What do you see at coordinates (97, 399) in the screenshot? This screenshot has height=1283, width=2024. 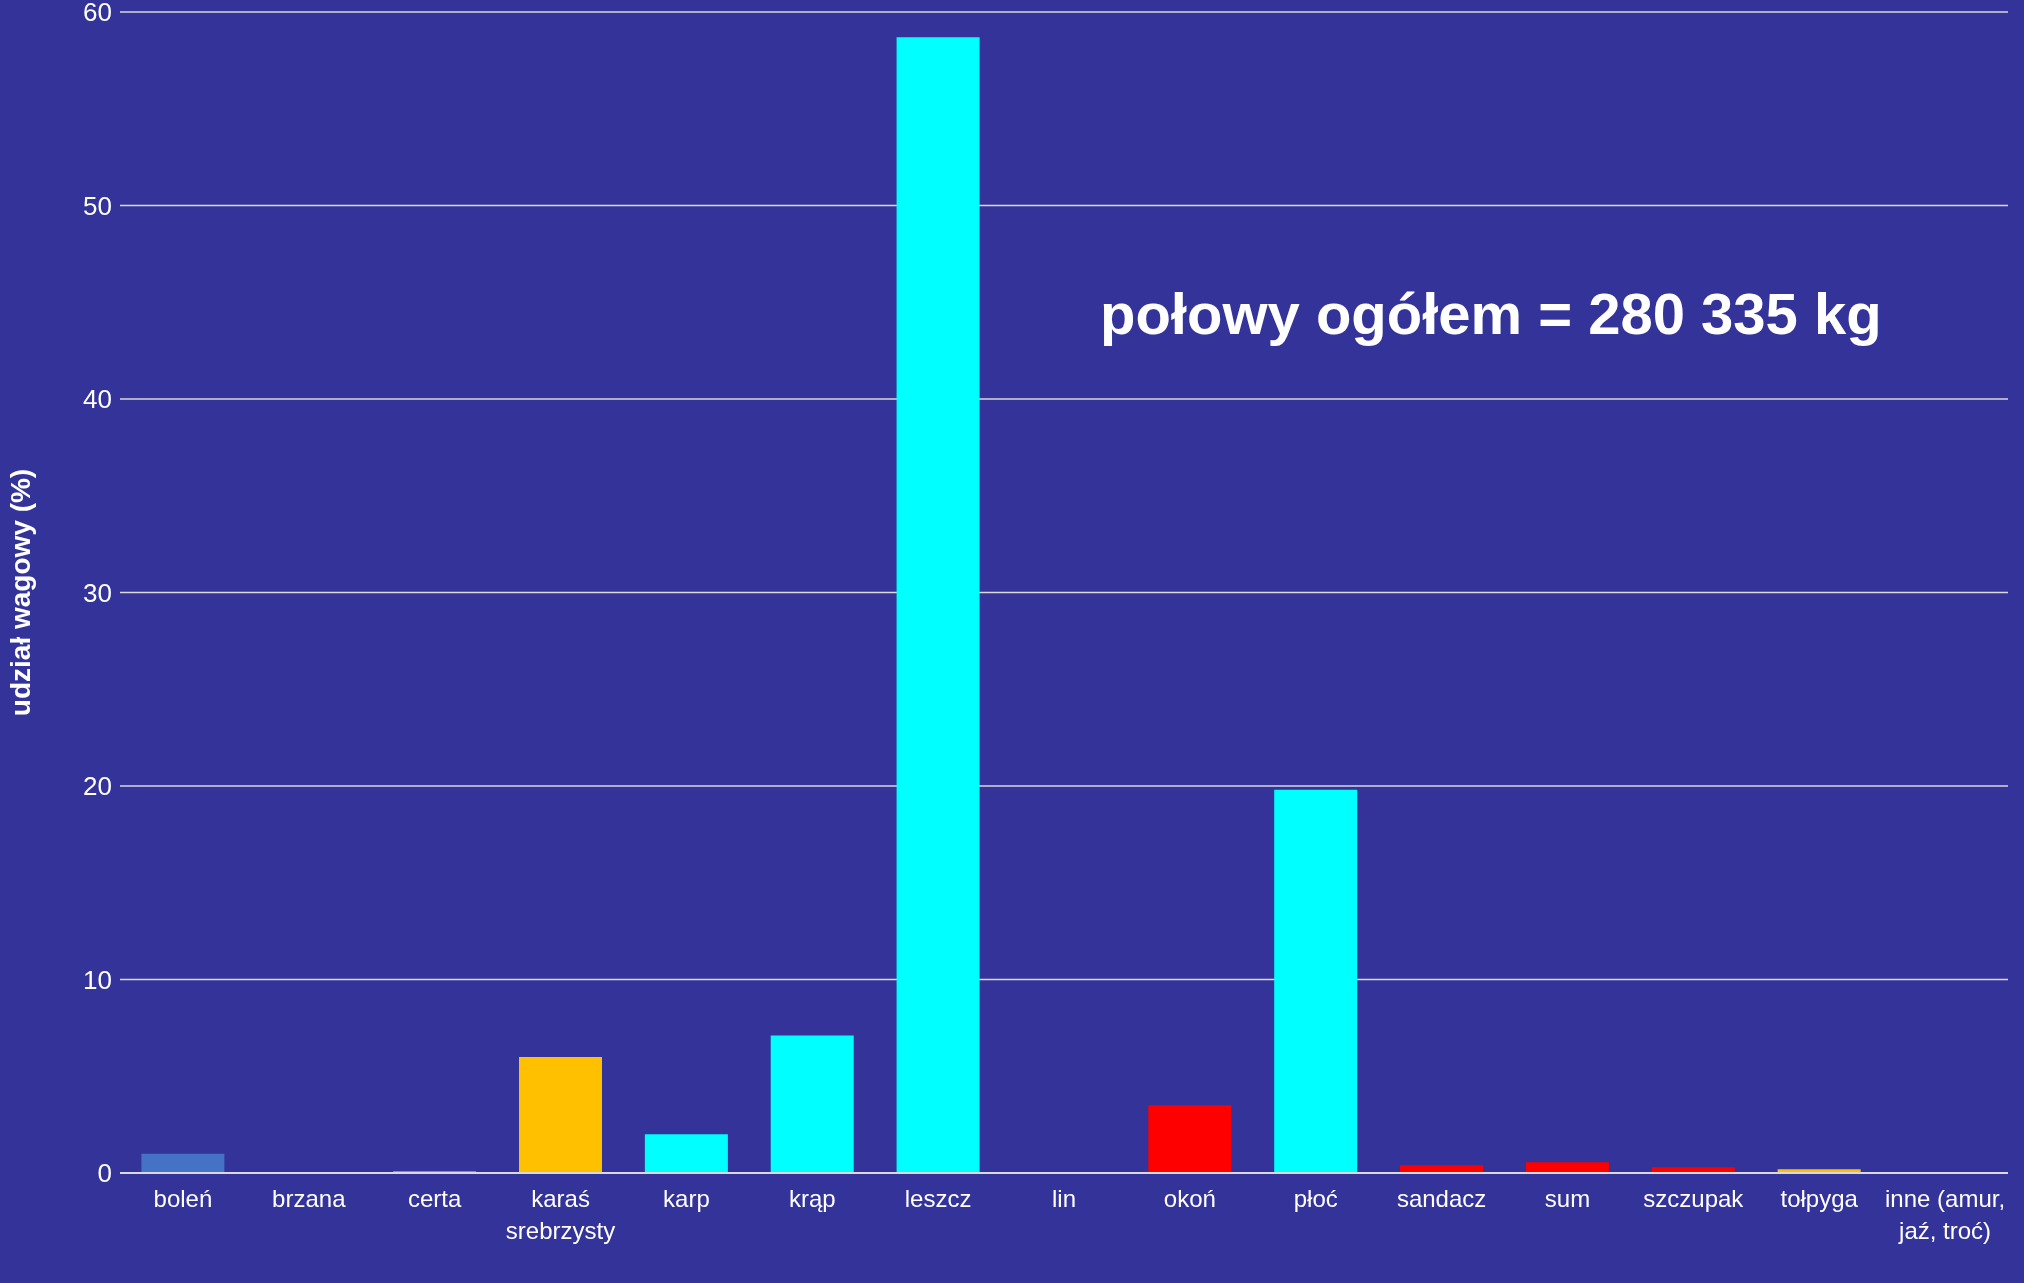 I see `y-tick-label: 40` at bounding box center [97, 399].